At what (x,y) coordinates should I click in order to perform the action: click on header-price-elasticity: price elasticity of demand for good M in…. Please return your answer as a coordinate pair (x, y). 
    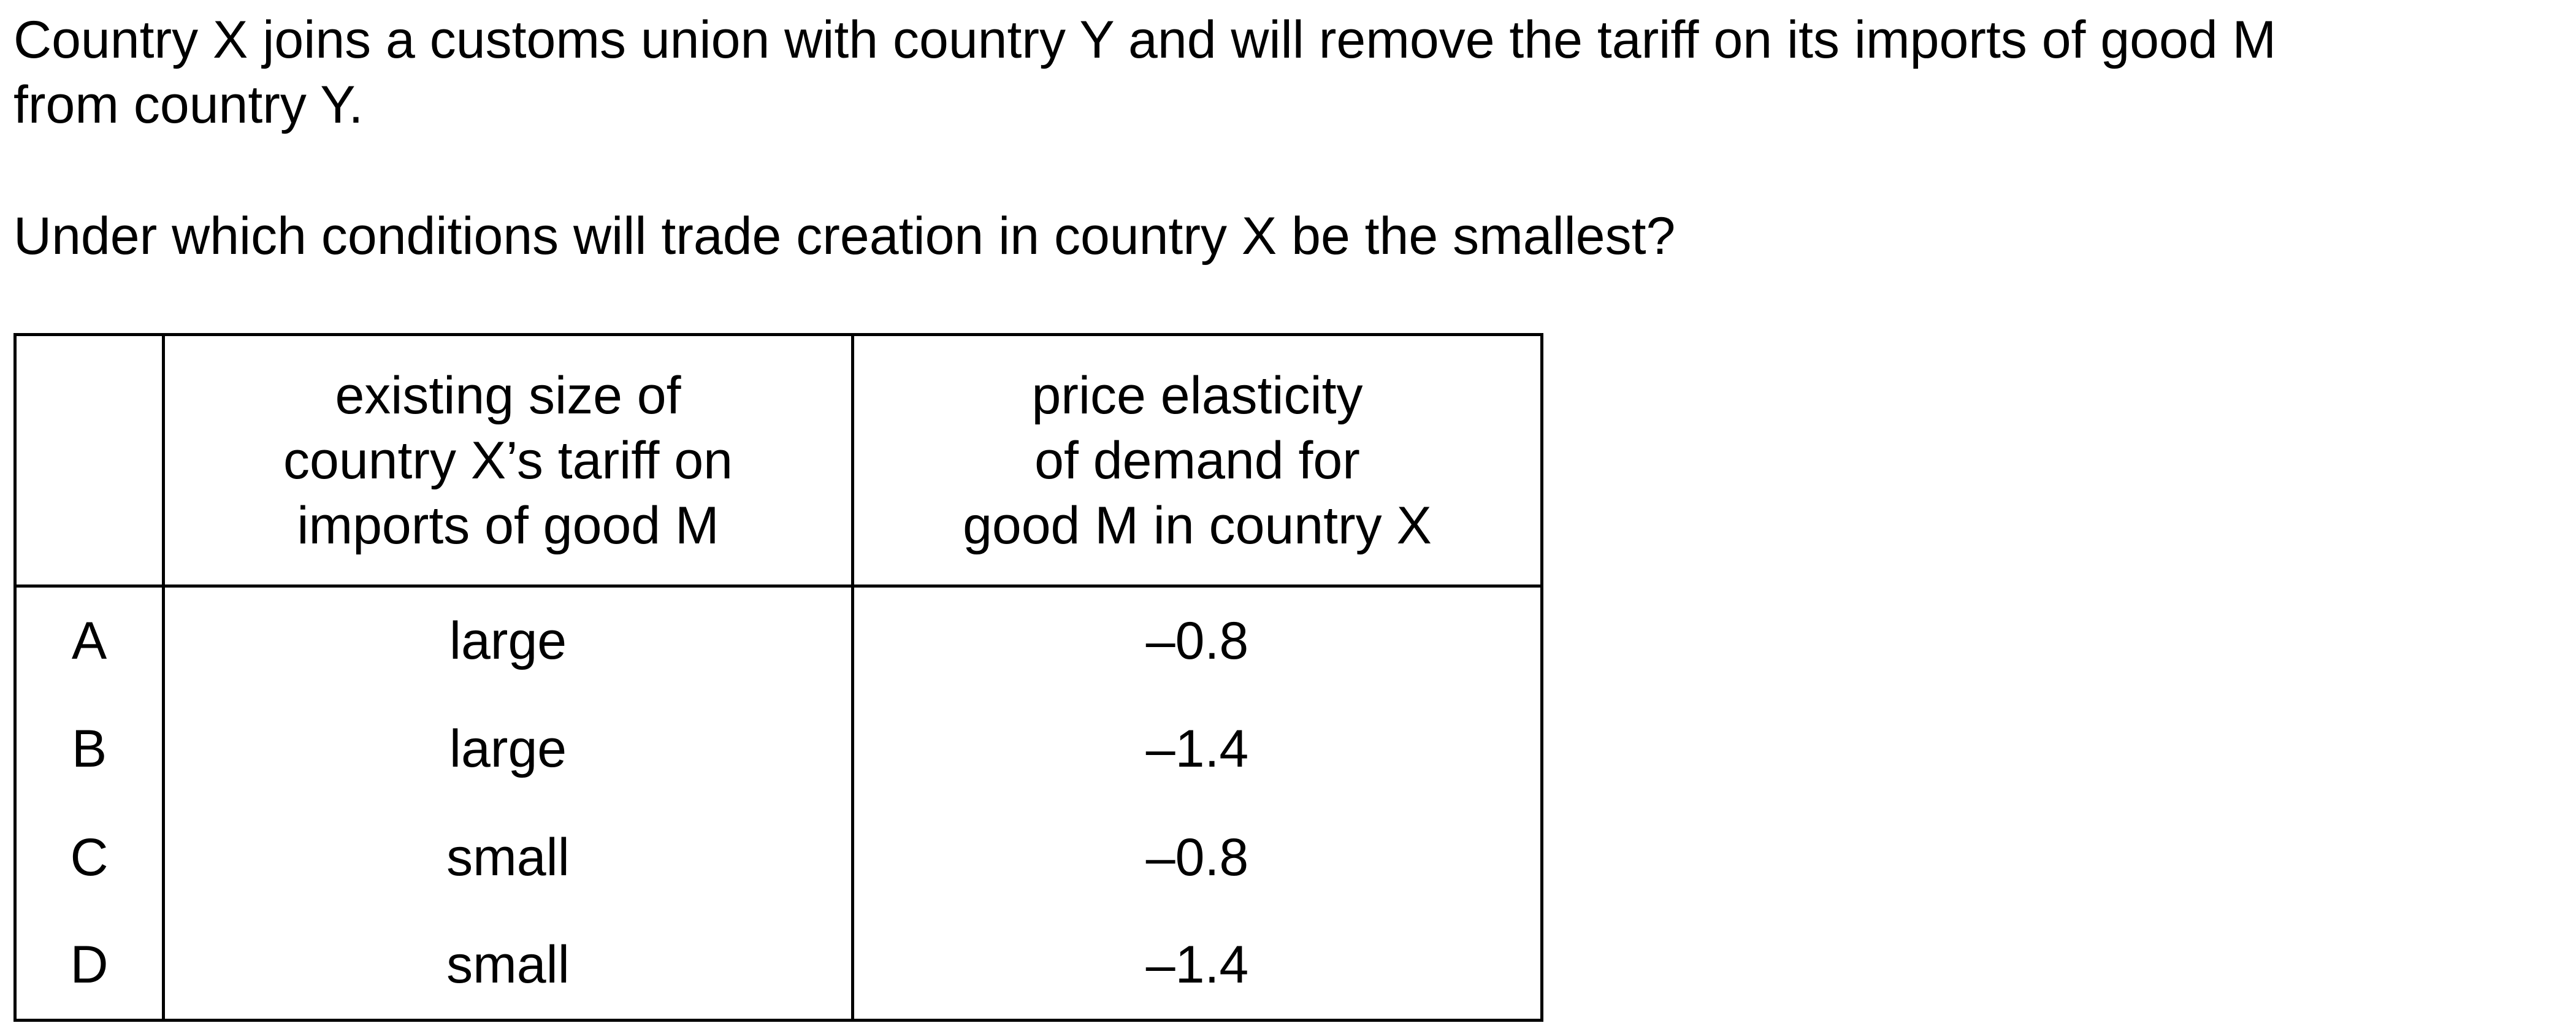
    Looking at the image, I should click on (1196, 461).